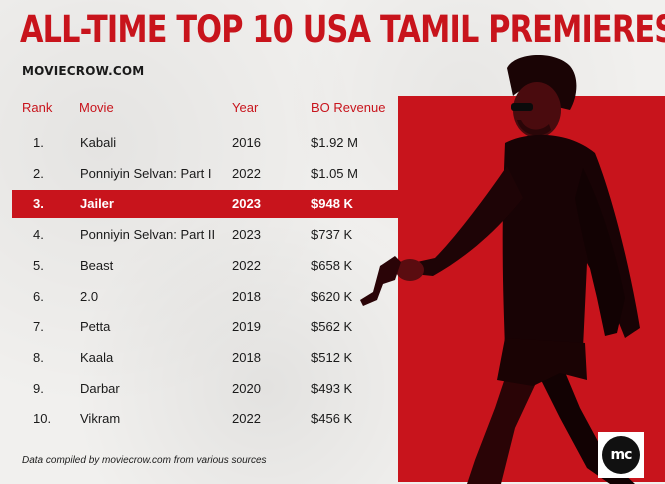  What do you see at coordinates (100, 418) in the screenshot?
I see `movie-cell: Vikram` at bounding box center [100, 418].